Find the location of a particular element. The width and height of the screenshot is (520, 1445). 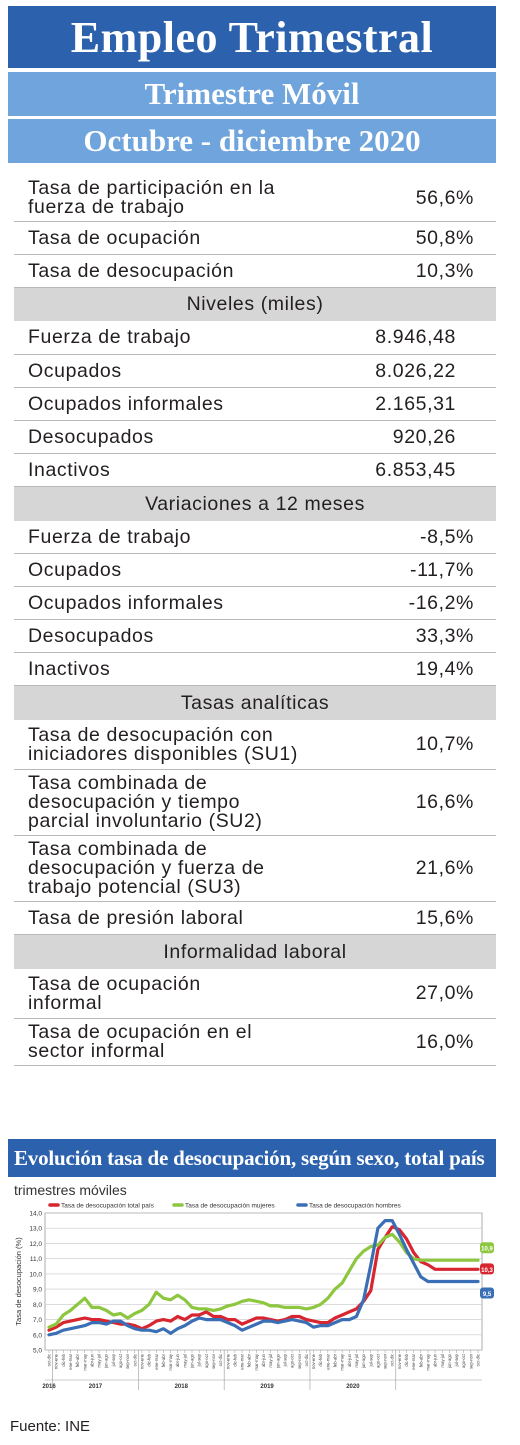

legend-label: Tasa de desocupación mujeres is located at coordinates (230, 1205).